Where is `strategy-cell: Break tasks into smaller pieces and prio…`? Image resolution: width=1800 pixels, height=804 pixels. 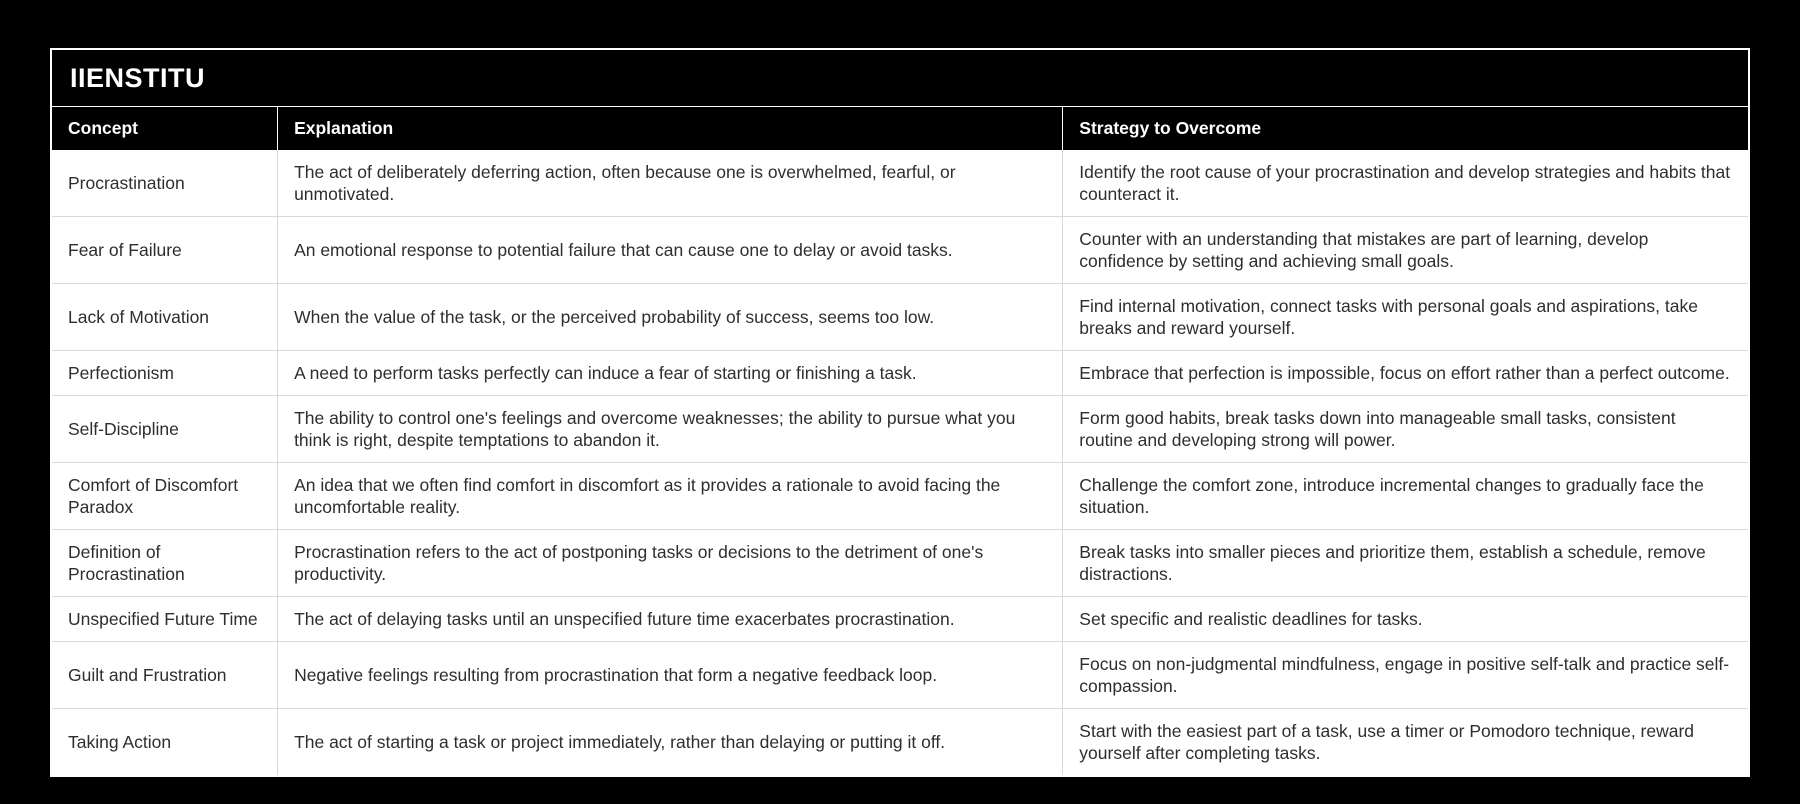 strategy-cell: Break tasks into smaller pieces and prio… is located at coordinates (1405, 563).